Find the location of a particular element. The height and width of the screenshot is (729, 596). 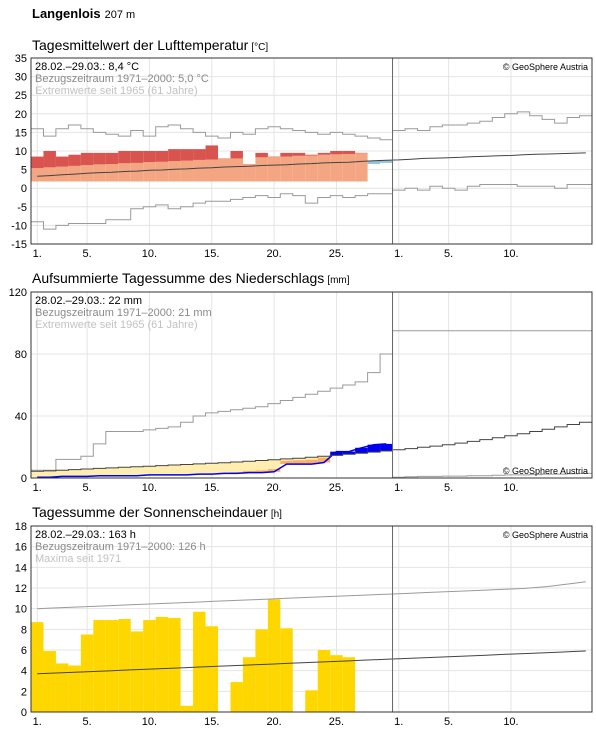

y-tick-label: 80 is located at coordinates (21, 355).